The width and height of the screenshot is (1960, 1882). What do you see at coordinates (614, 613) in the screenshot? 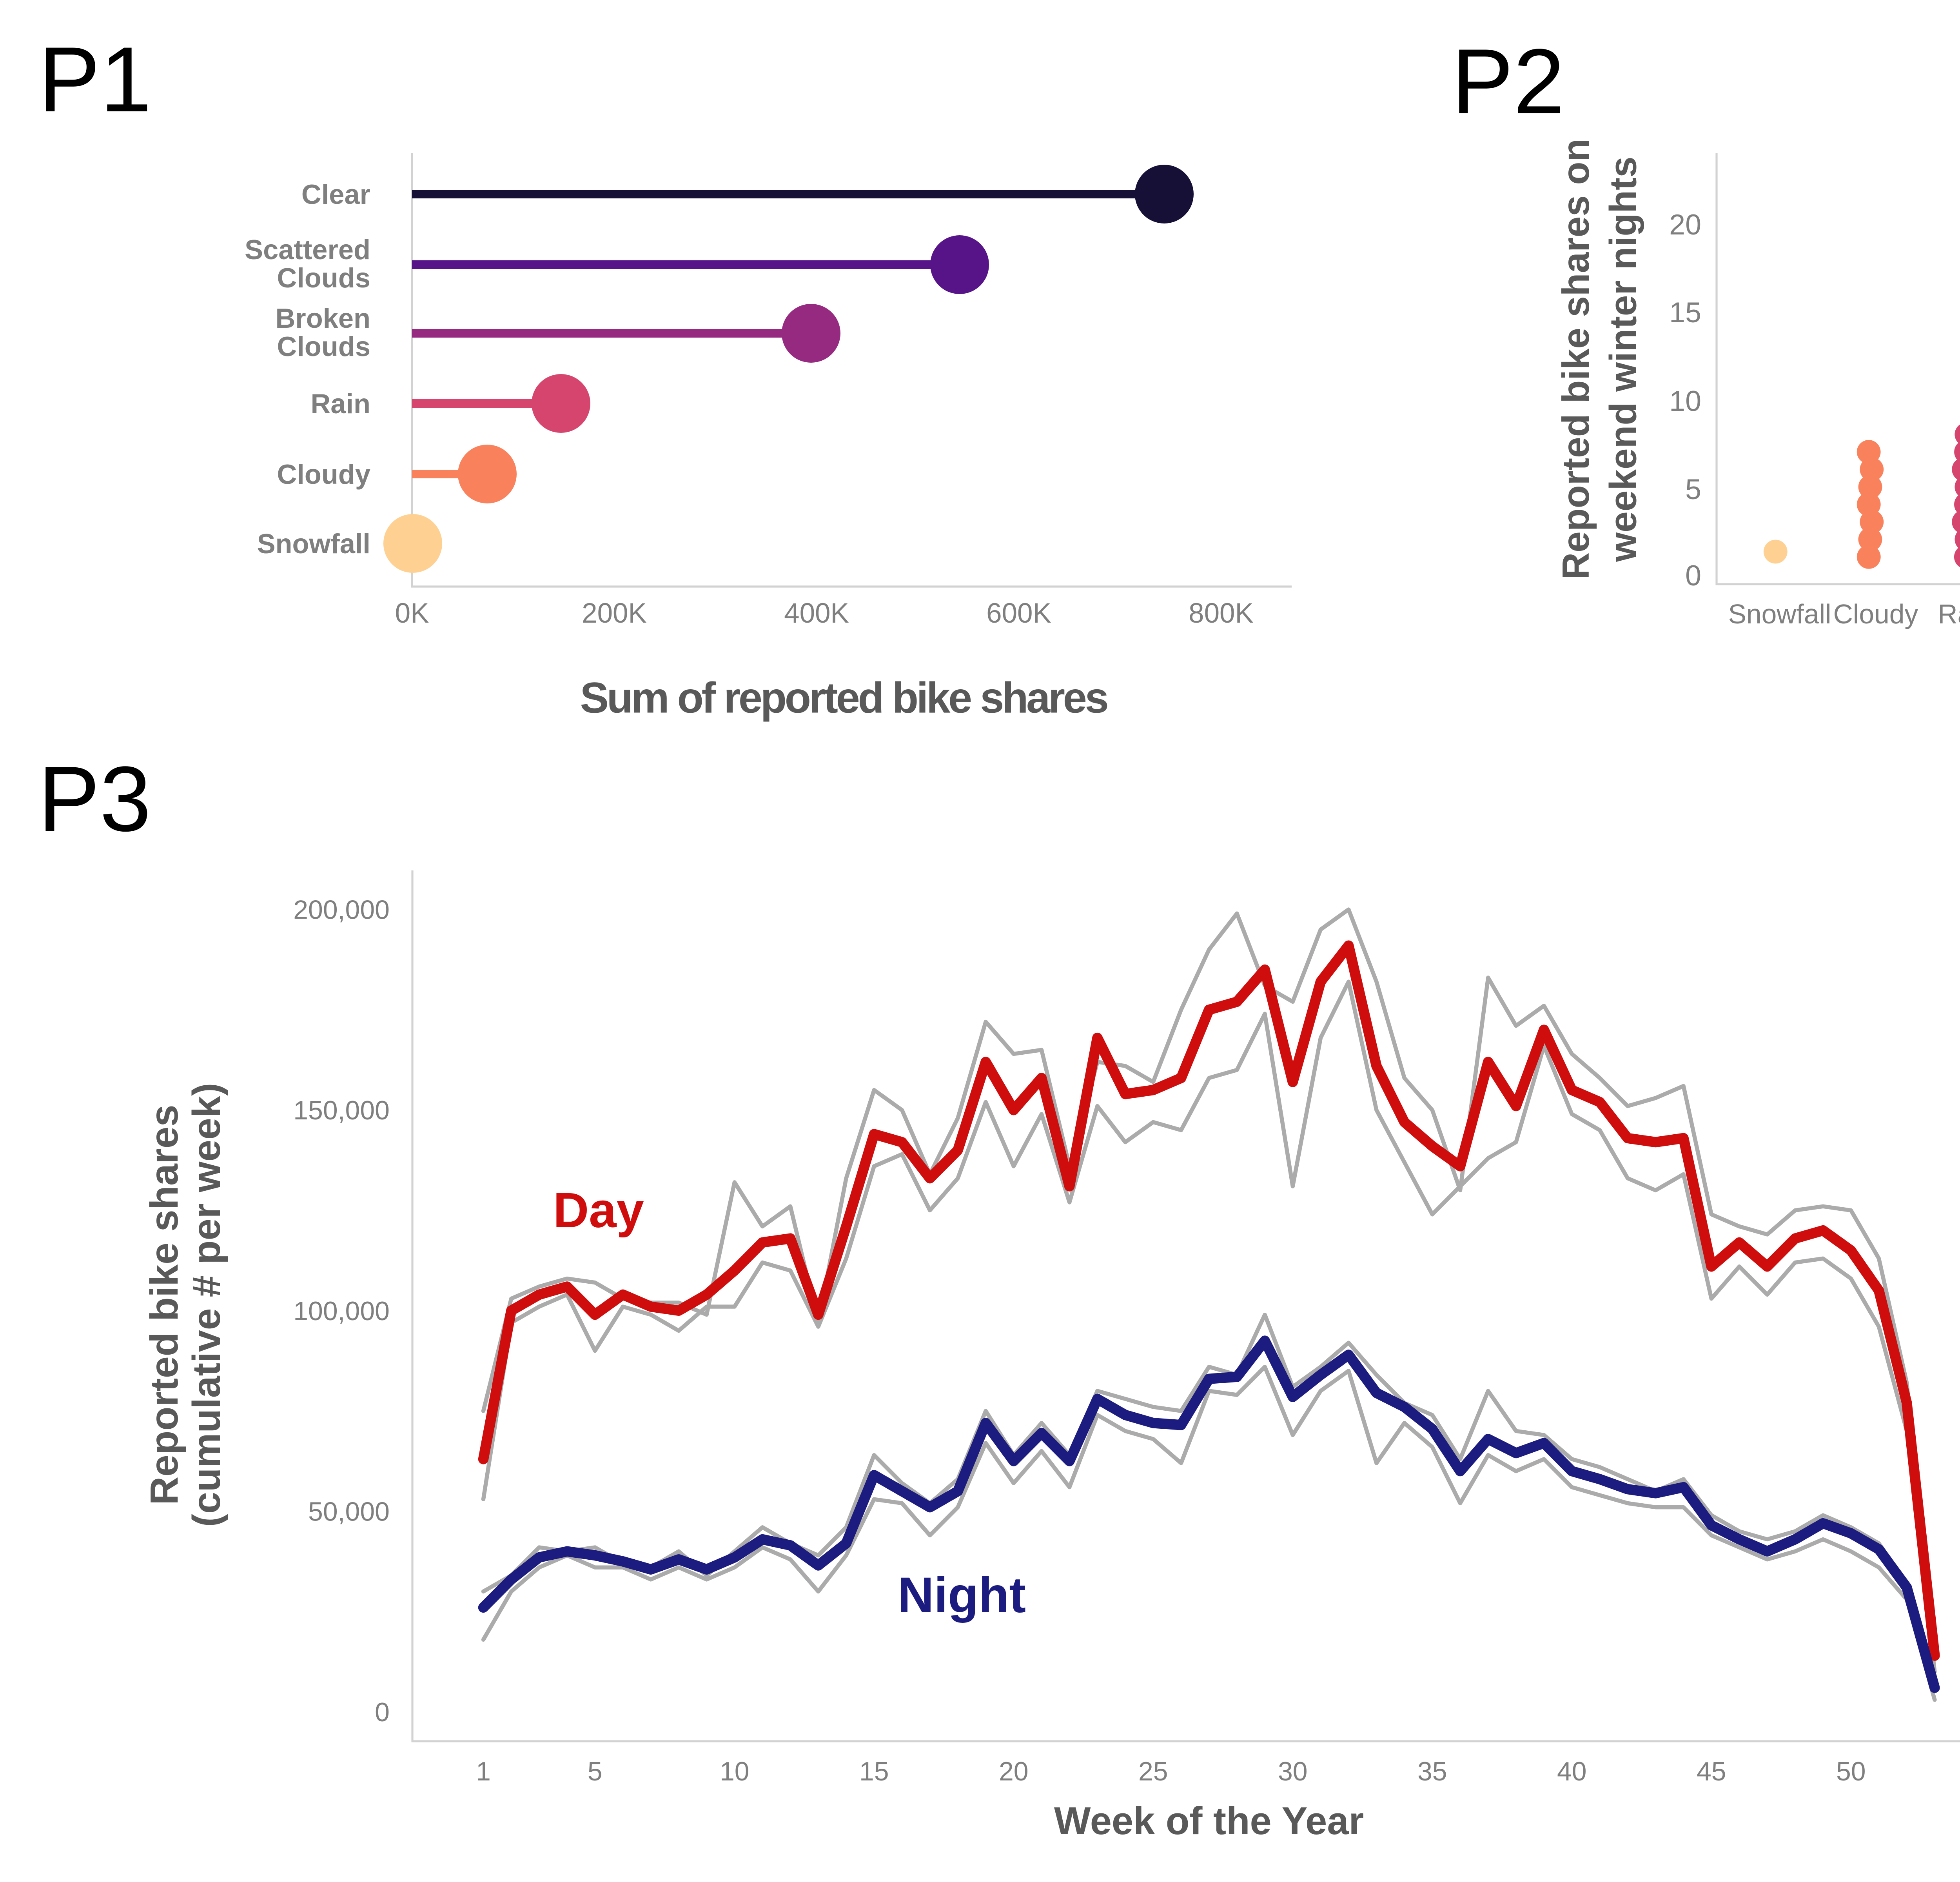
I see `svg-text: 200K` at bounding box center [614, 613].